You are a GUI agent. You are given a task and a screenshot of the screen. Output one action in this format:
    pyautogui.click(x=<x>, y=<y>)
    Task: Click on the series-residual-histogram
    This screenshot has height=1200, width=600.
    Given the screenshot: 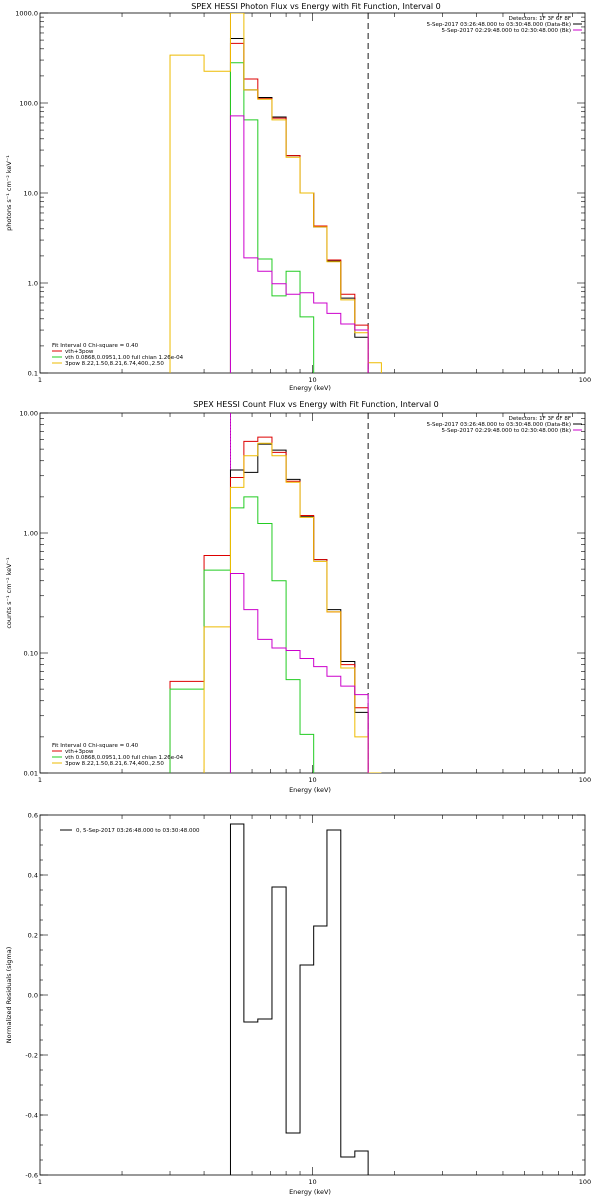 What is the action you would take?
    pyautogui.click(x=299, y=999)
    